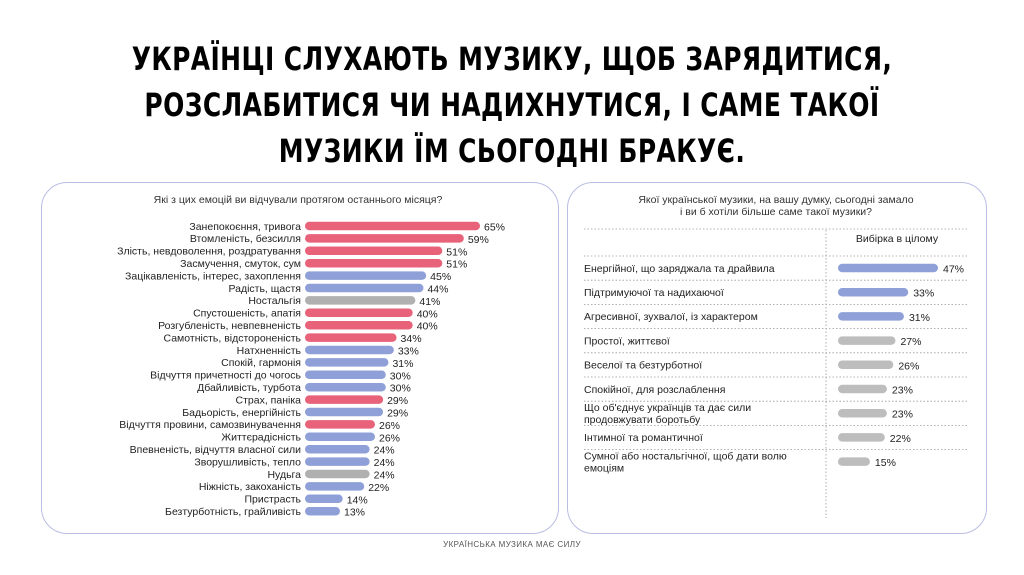  I want to click on emotion-value-label: 40%, so click(427, 314).